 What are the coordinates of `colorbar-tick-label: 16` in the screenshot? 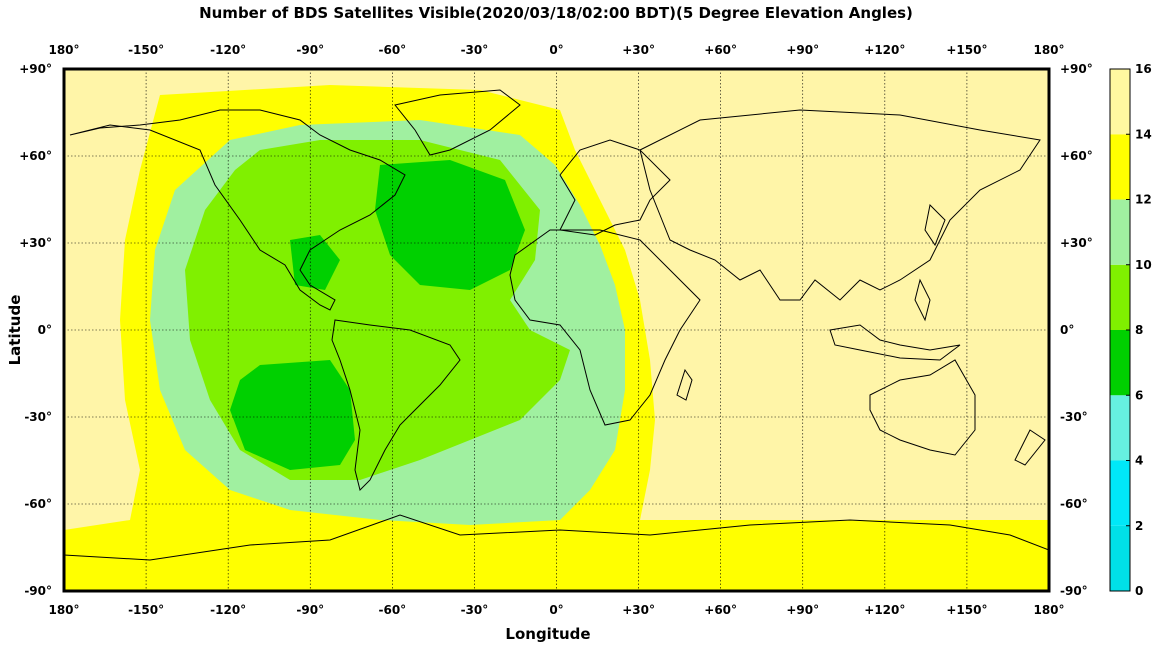 It's located at (1143, 69).